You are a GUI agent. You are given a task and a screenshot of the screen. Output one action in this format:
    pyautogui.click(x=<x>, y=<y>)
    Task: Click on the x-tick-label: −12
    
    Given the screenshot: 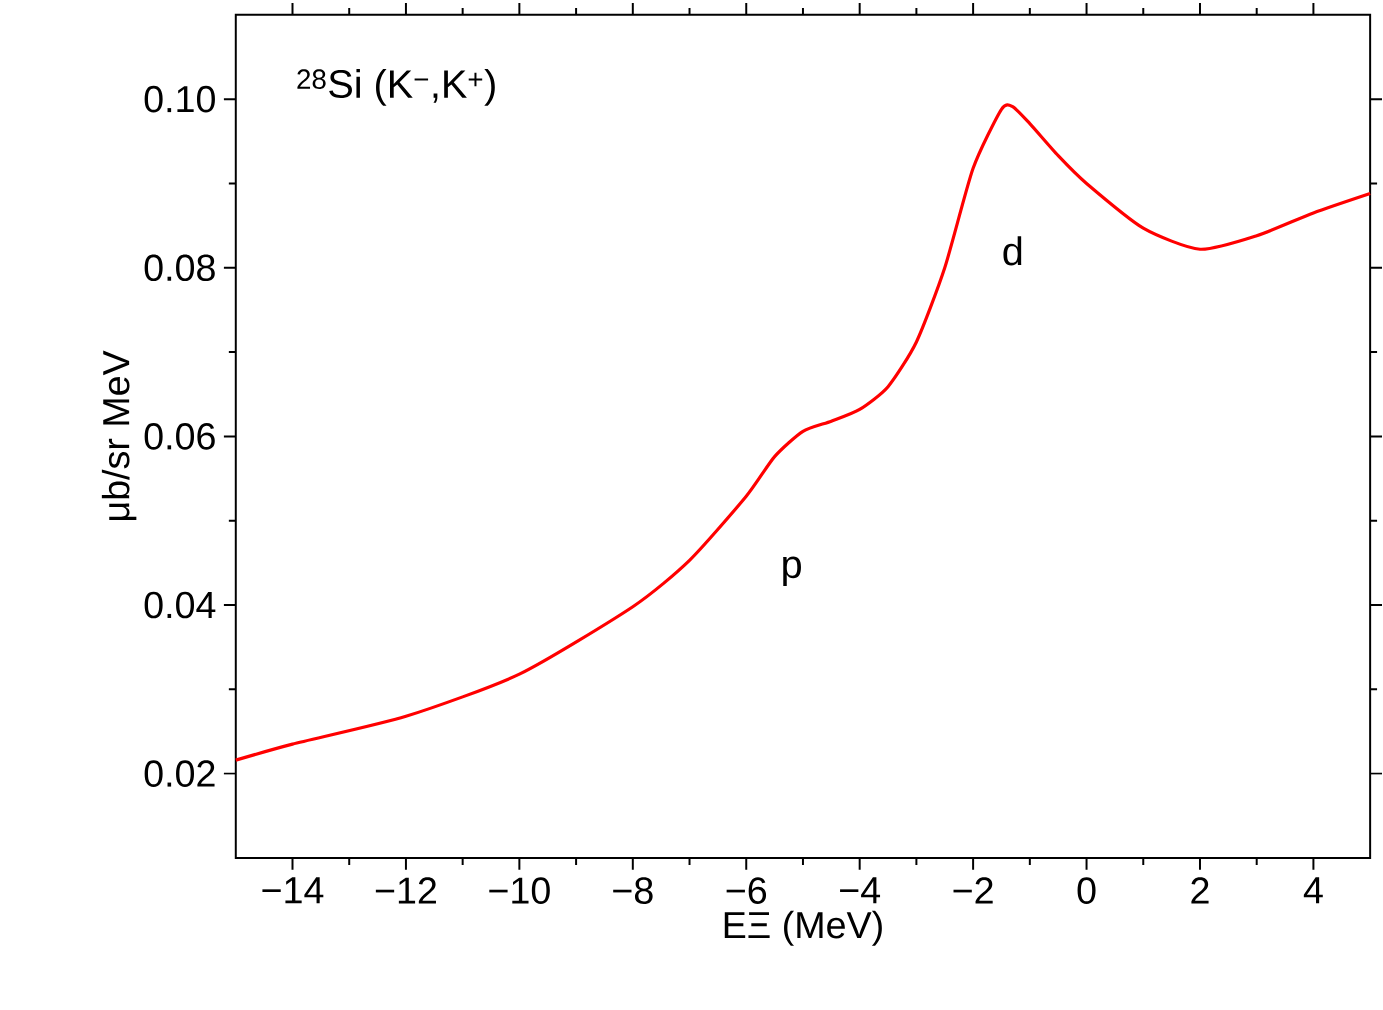 What is the action you would take?
    pyautogui.click(x=405, y=890)
    